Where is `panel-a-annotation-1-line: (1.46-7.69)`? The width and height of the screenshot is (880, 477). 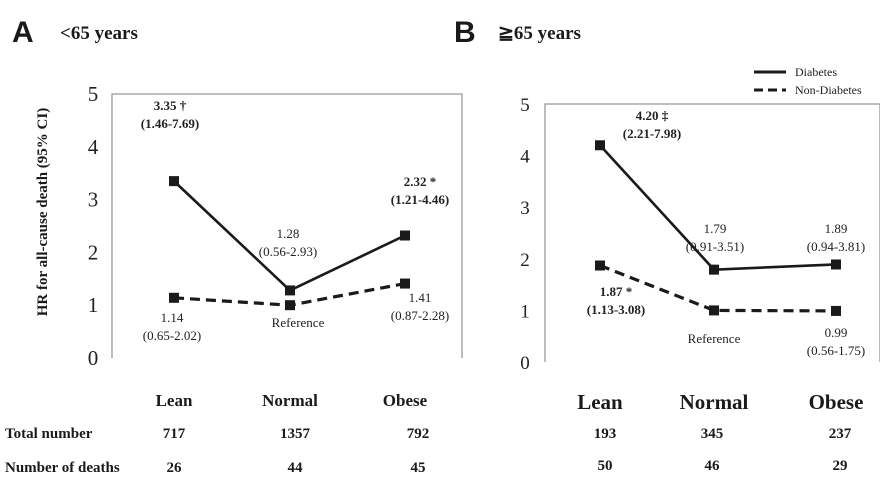 panel-a-annotation-1-line: (1.46-7.69) is located at coordinates (170, 123).